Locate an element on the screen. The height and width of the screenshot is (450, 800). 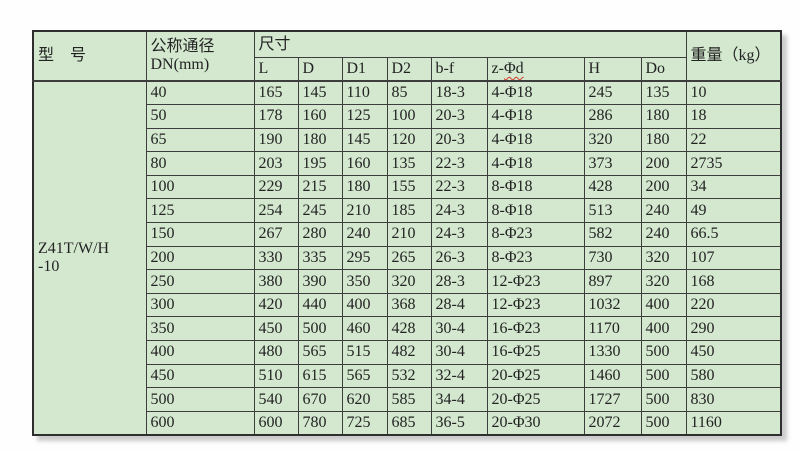
cell-weight: 580 is located at coordinates (733, 376).